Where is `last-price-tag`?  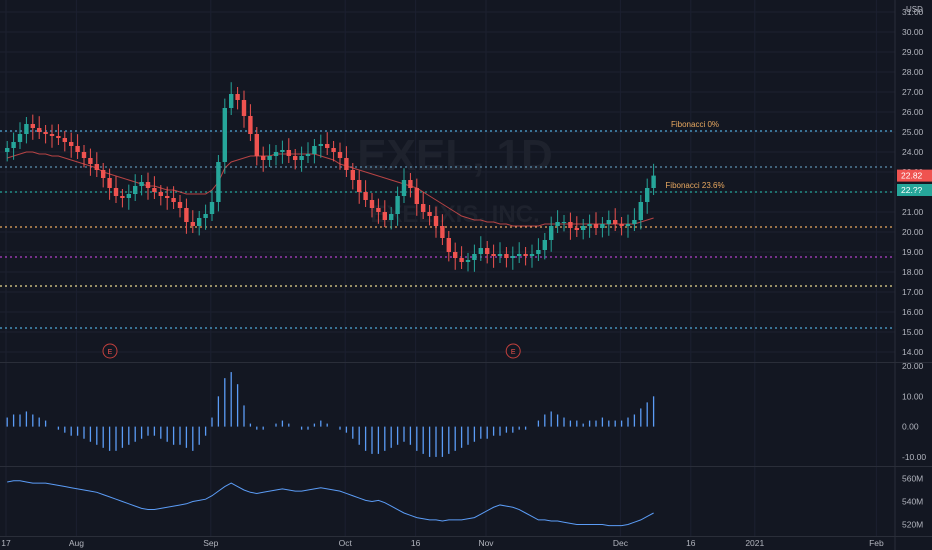 last-price-tag is located at coordinates (914, 175).